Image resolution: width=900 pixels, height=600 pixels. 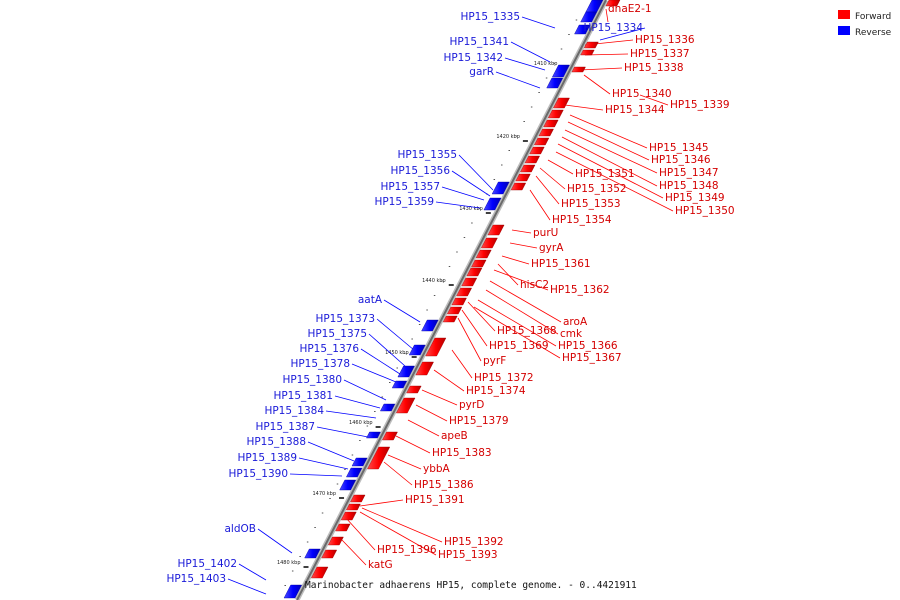 What do you see at coordinates (490, 17) in the screenshot?
I see `gene-label-hp15-1335: HP15_1335` at bounding box center [490, 17].